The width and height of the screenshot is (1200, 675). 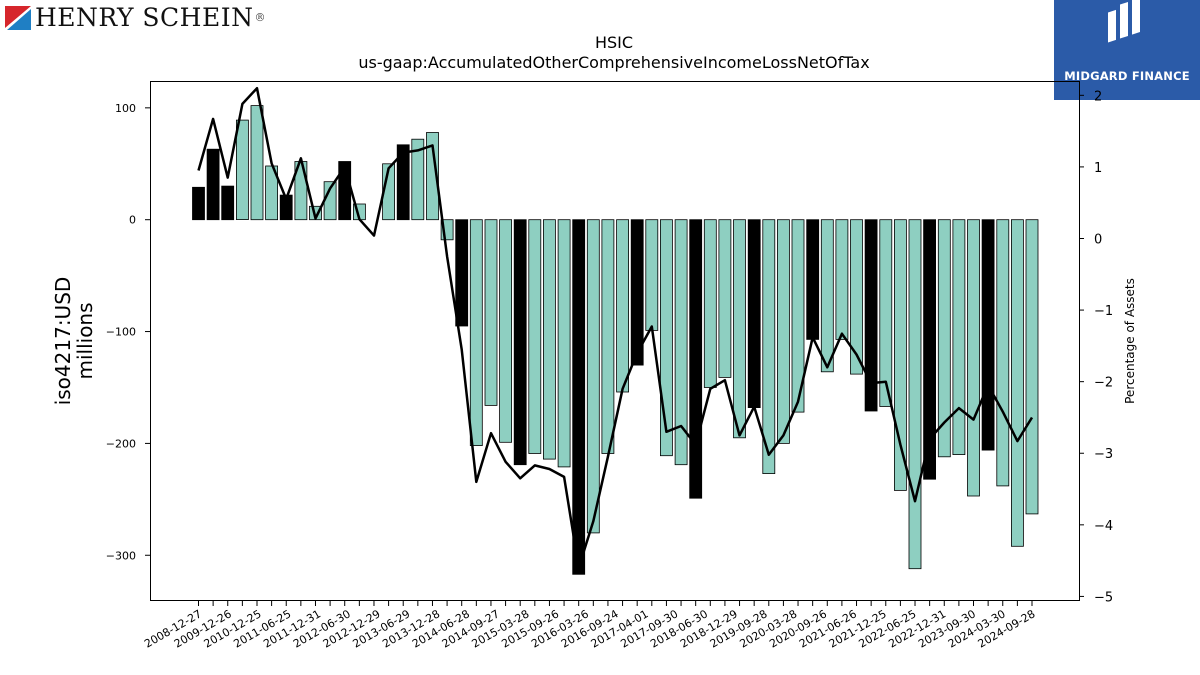 I want to click on y2-axis-label: Percentage of Assets, so click(x=1130, y=341).